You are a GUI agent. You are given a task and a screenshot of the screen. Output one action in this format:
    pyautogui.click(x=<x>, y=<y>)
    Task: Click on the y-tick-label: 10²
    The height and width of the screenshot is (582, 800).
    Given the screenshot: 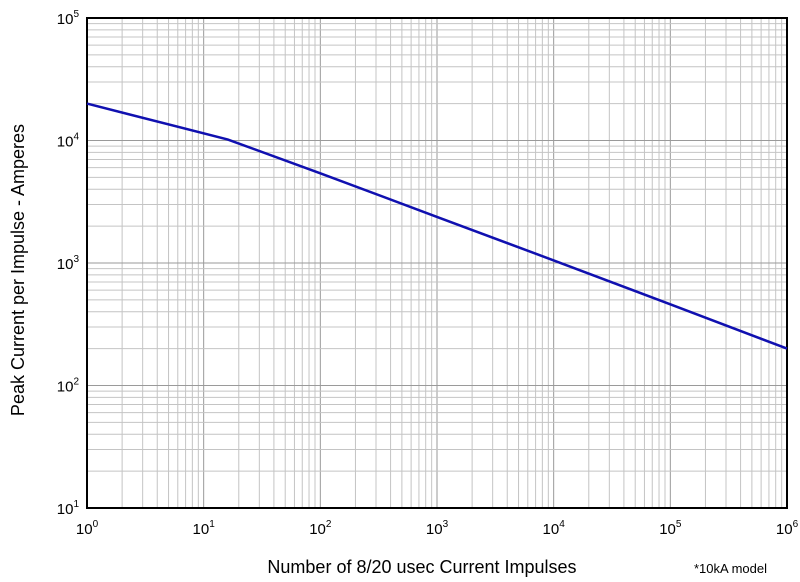 What is the action you would take?
    pyautogui.click(x=68, y=386)
    